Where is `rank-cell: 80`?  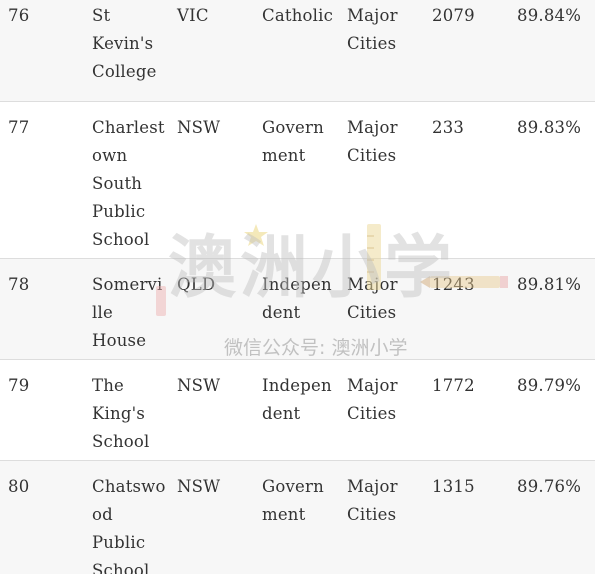
rank-cell: 80 is located at coordinates (19, 486).